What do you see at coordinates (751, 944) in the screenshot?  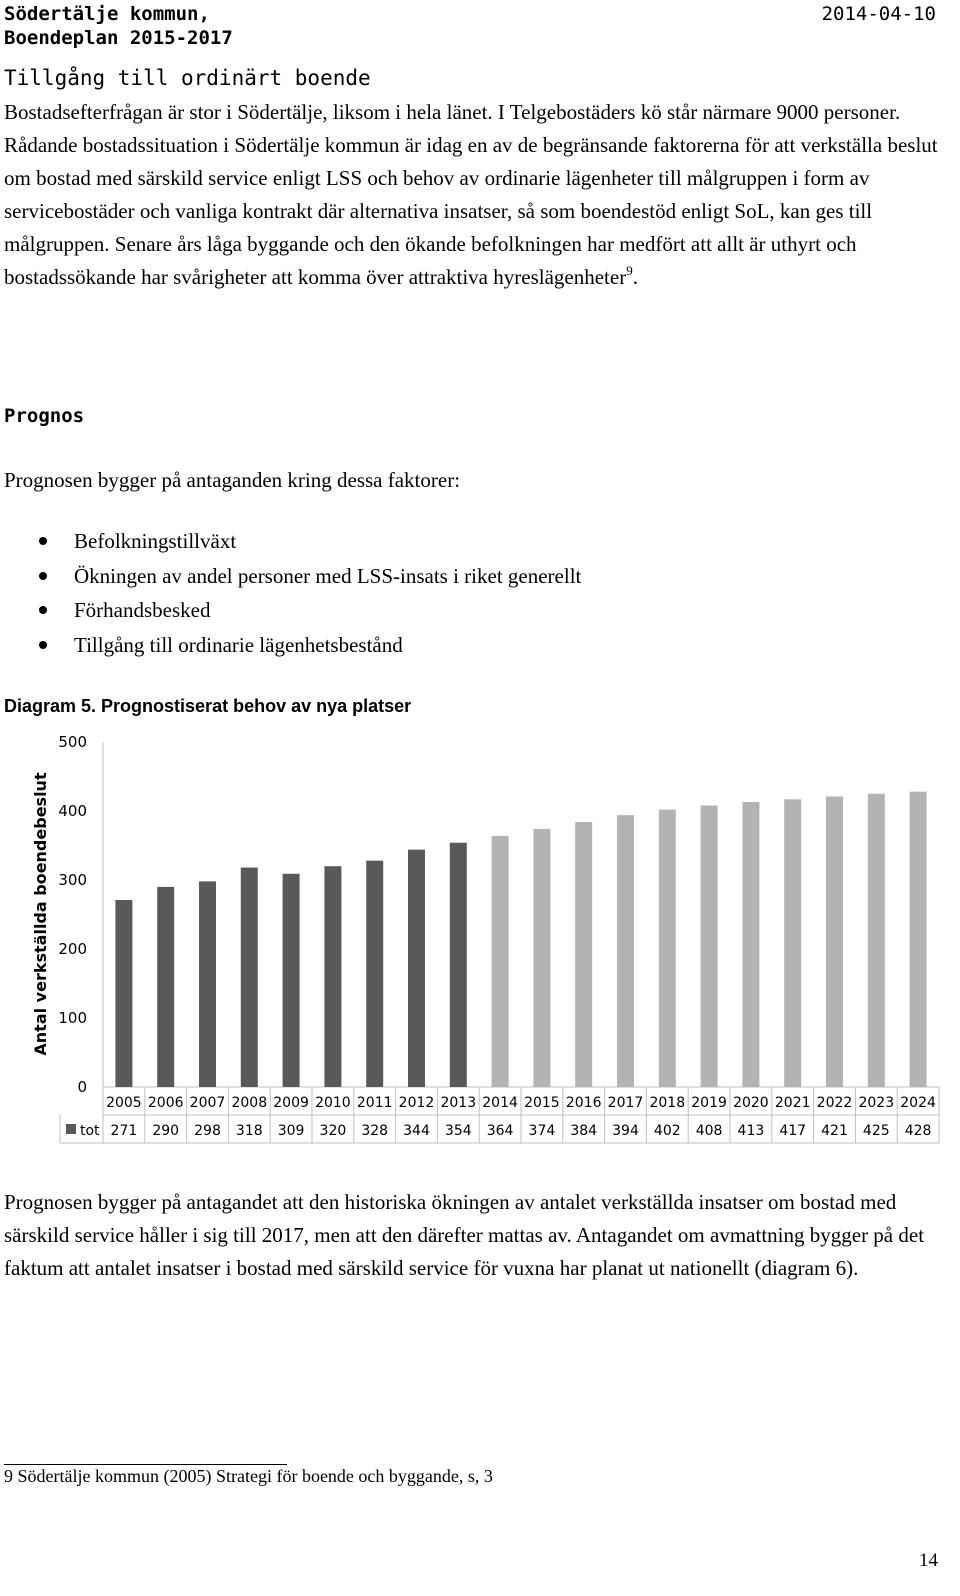 I see `bar-2020` at bounding box center [751, 944].